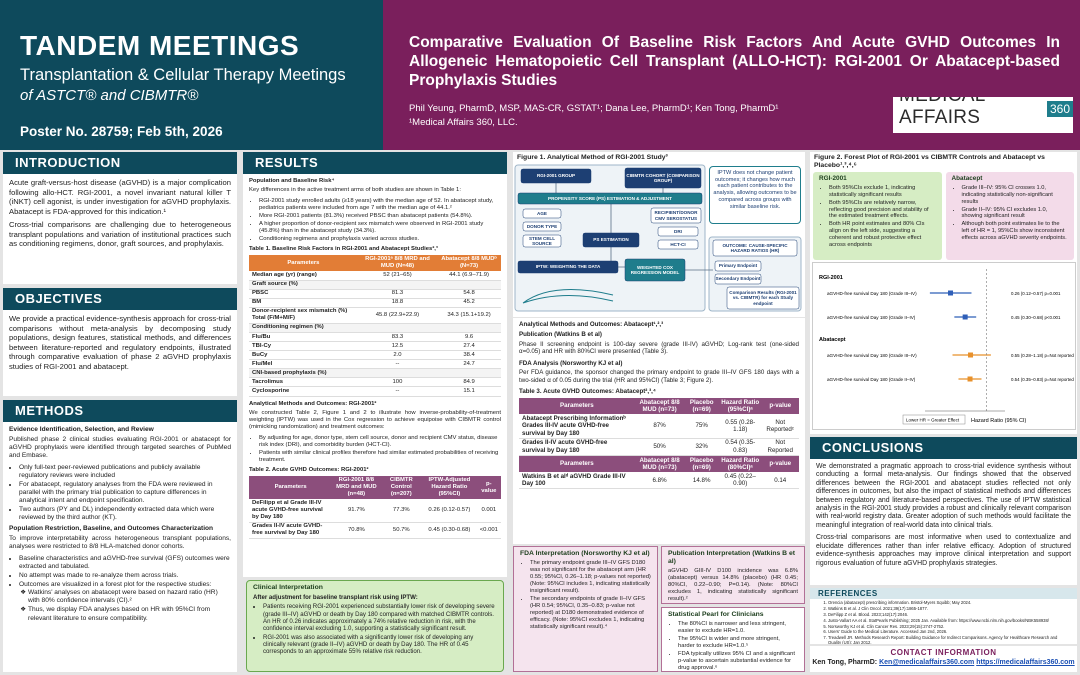 Image resolution: width=1080 pixels, height=675 pixels. I want to click on diagram-node-label: WEIGHTED COX REGRESSION MODEL, so click(655, 269).